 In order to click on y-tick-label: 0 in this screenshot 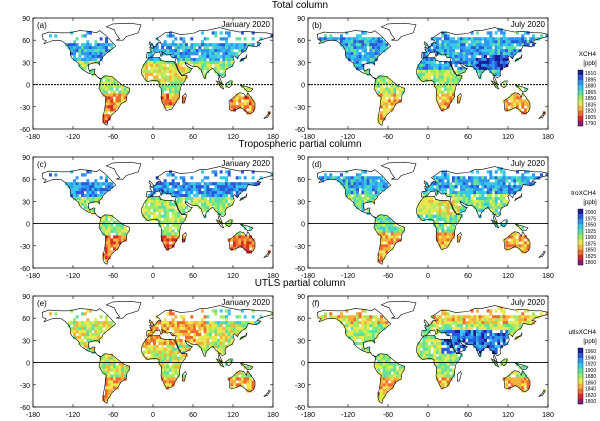, I will do `click(303, 364)`.